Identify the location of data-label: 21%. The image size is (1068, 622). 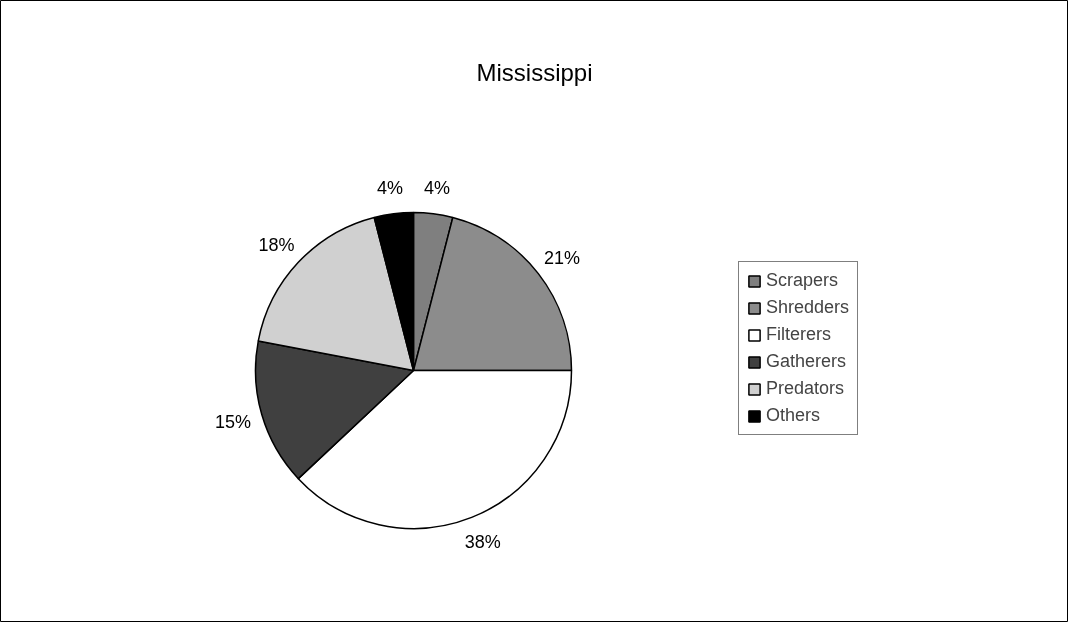
(562, 257).